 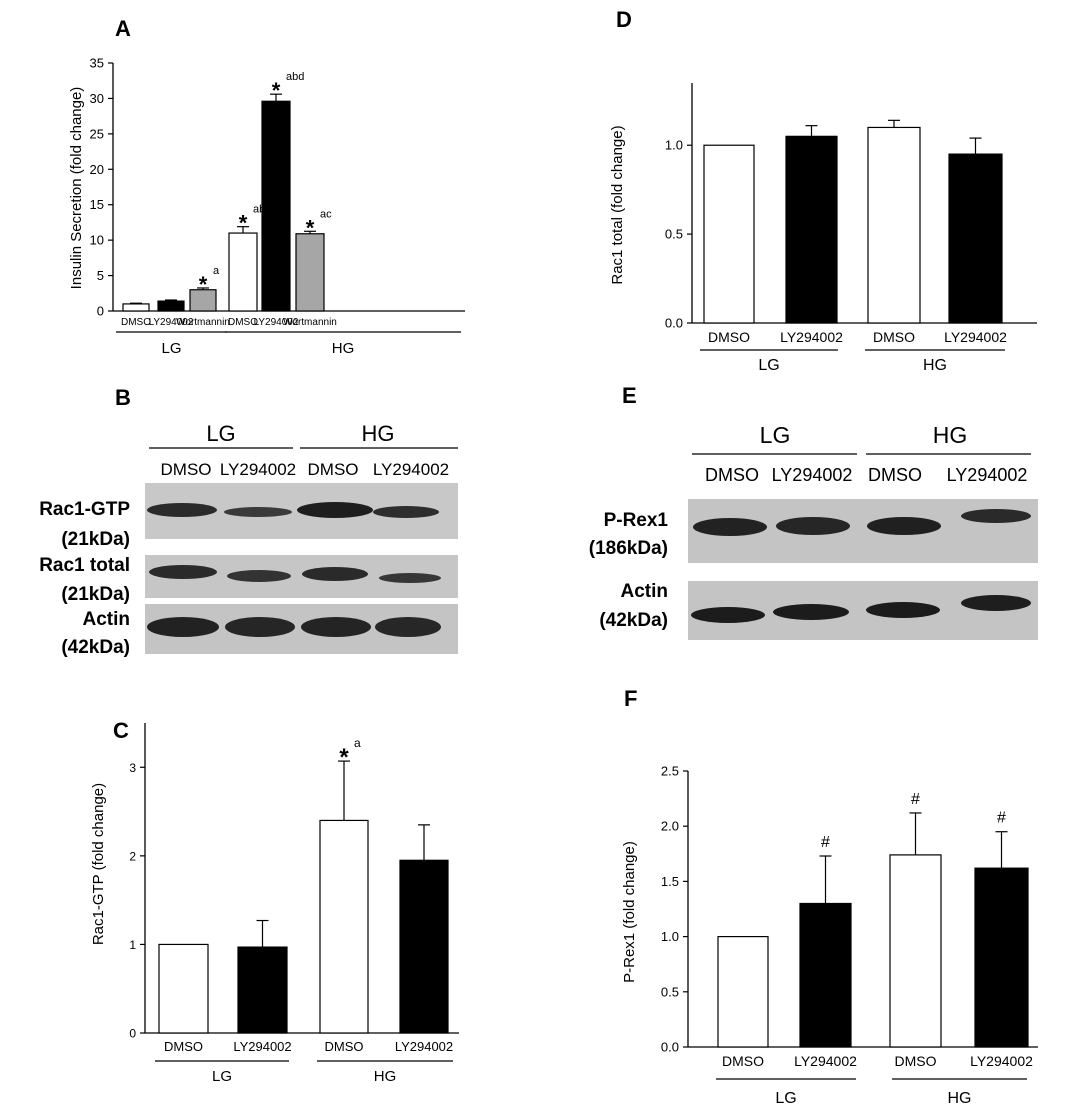 What do you see at coordinates (636, 520) in the screenshot?
I see `blot-label: P-Rex1` at bounding box center [636, 520].